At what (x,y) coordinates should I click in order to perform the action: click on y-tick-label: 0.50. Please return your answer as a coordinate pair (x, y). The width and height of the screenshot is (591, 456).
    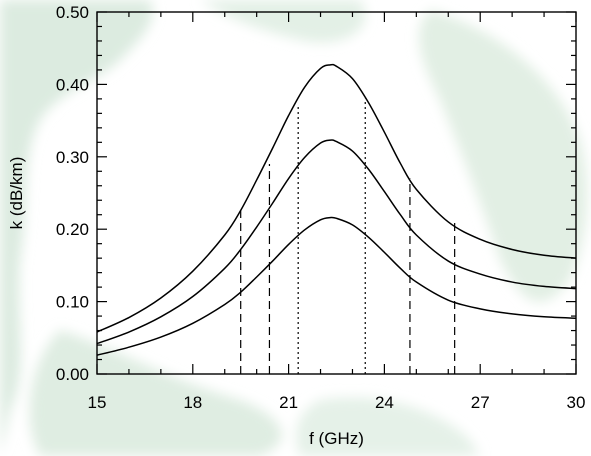
    Looking at the image, I should click on (72, 12).